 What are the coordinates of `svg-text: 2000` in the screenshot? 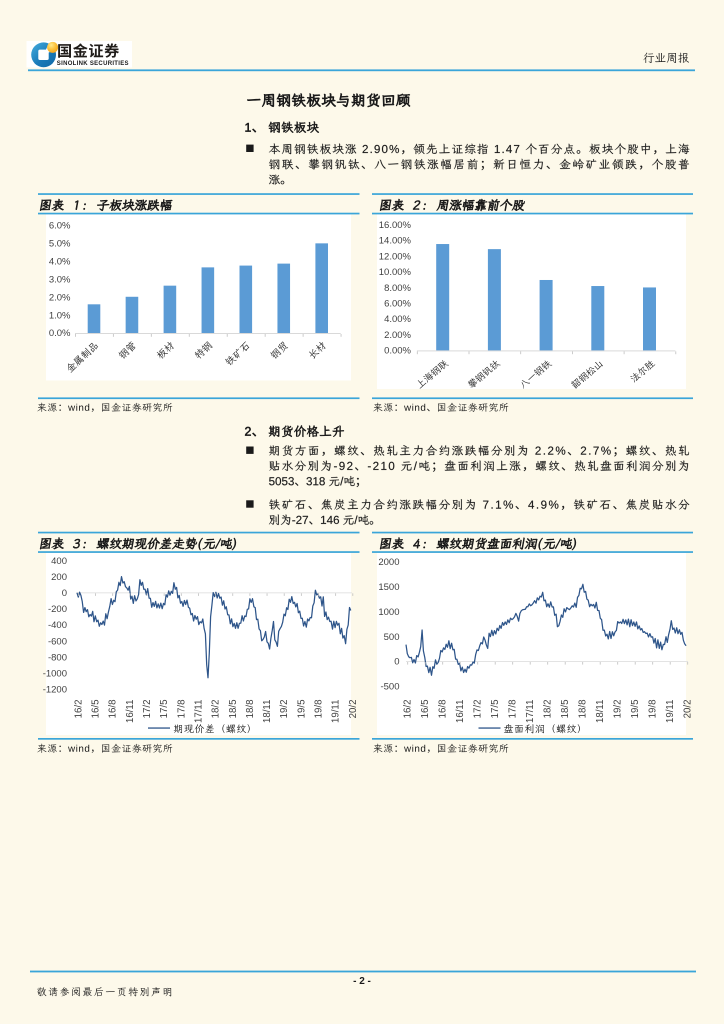 It's located at (388, 562).